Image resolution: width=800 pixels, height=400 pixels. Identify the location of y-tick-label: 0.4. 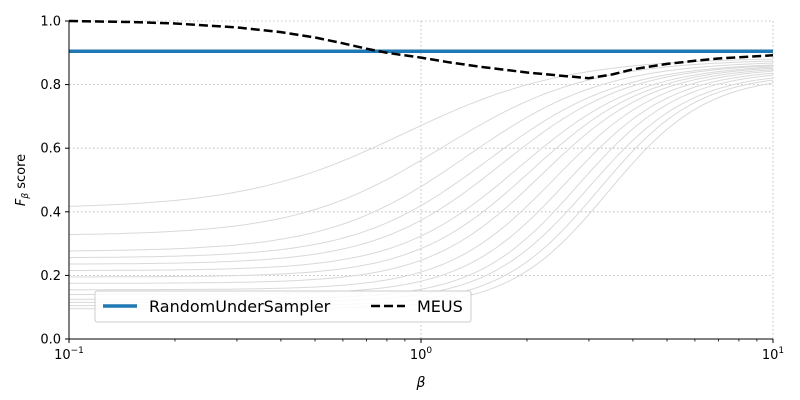
(50, 212).